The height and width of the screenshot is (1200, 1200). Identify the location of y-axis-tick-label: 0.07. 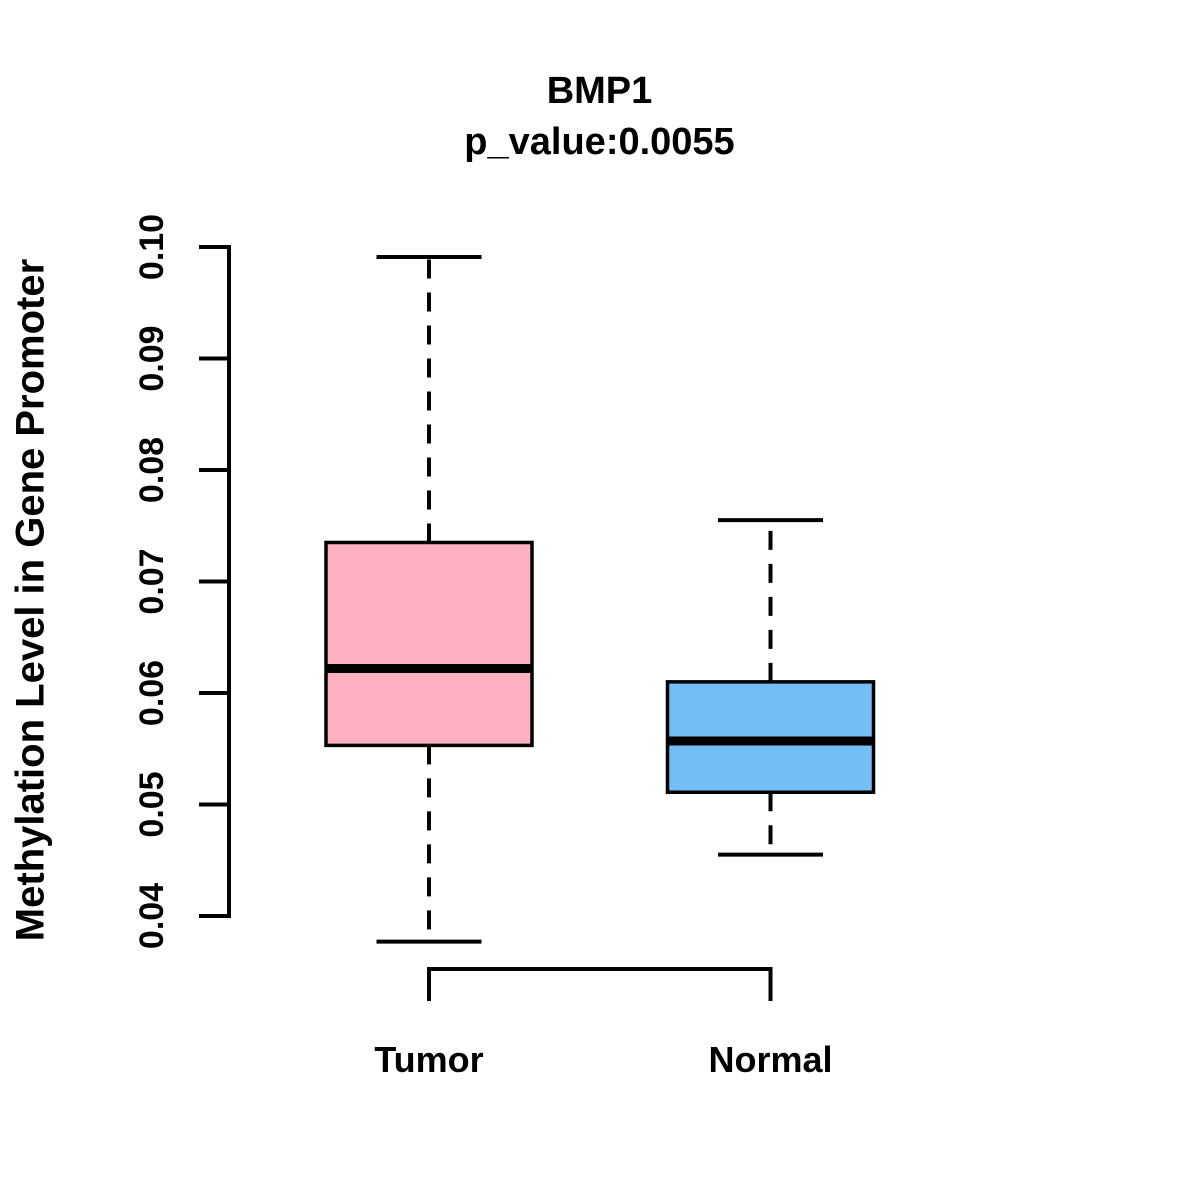
(152, 581).